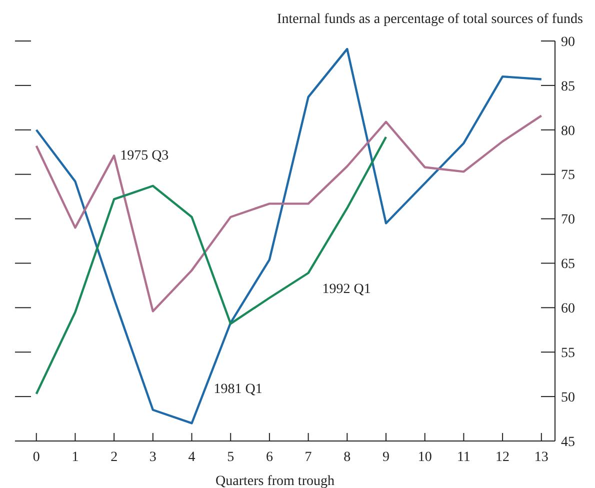 The height and width of the screenshot is (488, 595). What do you see at coordinates (568, 131) in the screenshot?
I see `y-tick-label: 80` at bounding box center [568, 131].